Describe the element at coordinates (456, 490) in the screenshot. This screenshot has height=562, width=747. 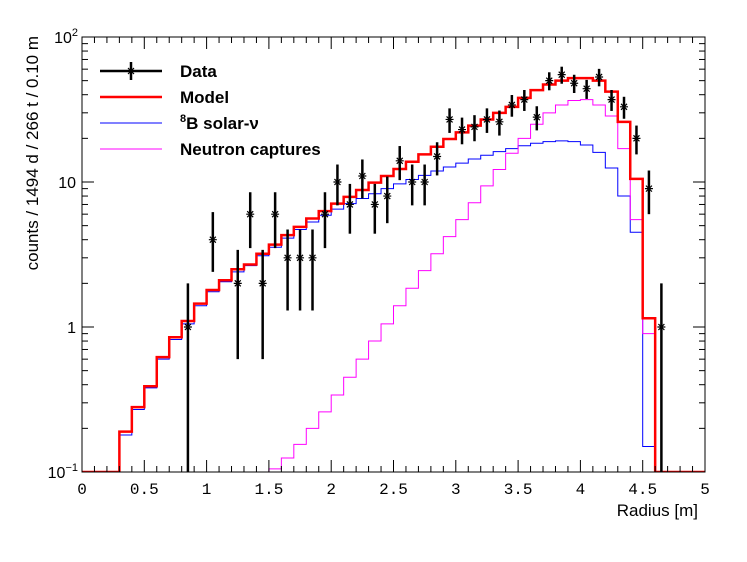
I see `x-tick-label: 3` at that location.